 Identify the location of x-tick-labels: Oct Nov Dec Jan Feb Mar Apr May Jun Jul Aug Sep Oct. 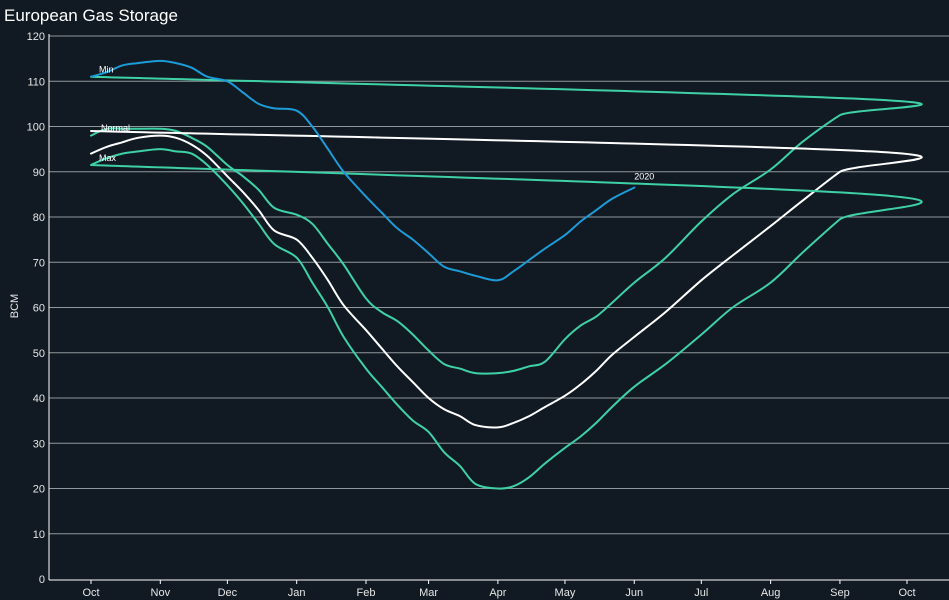
(499, 589).